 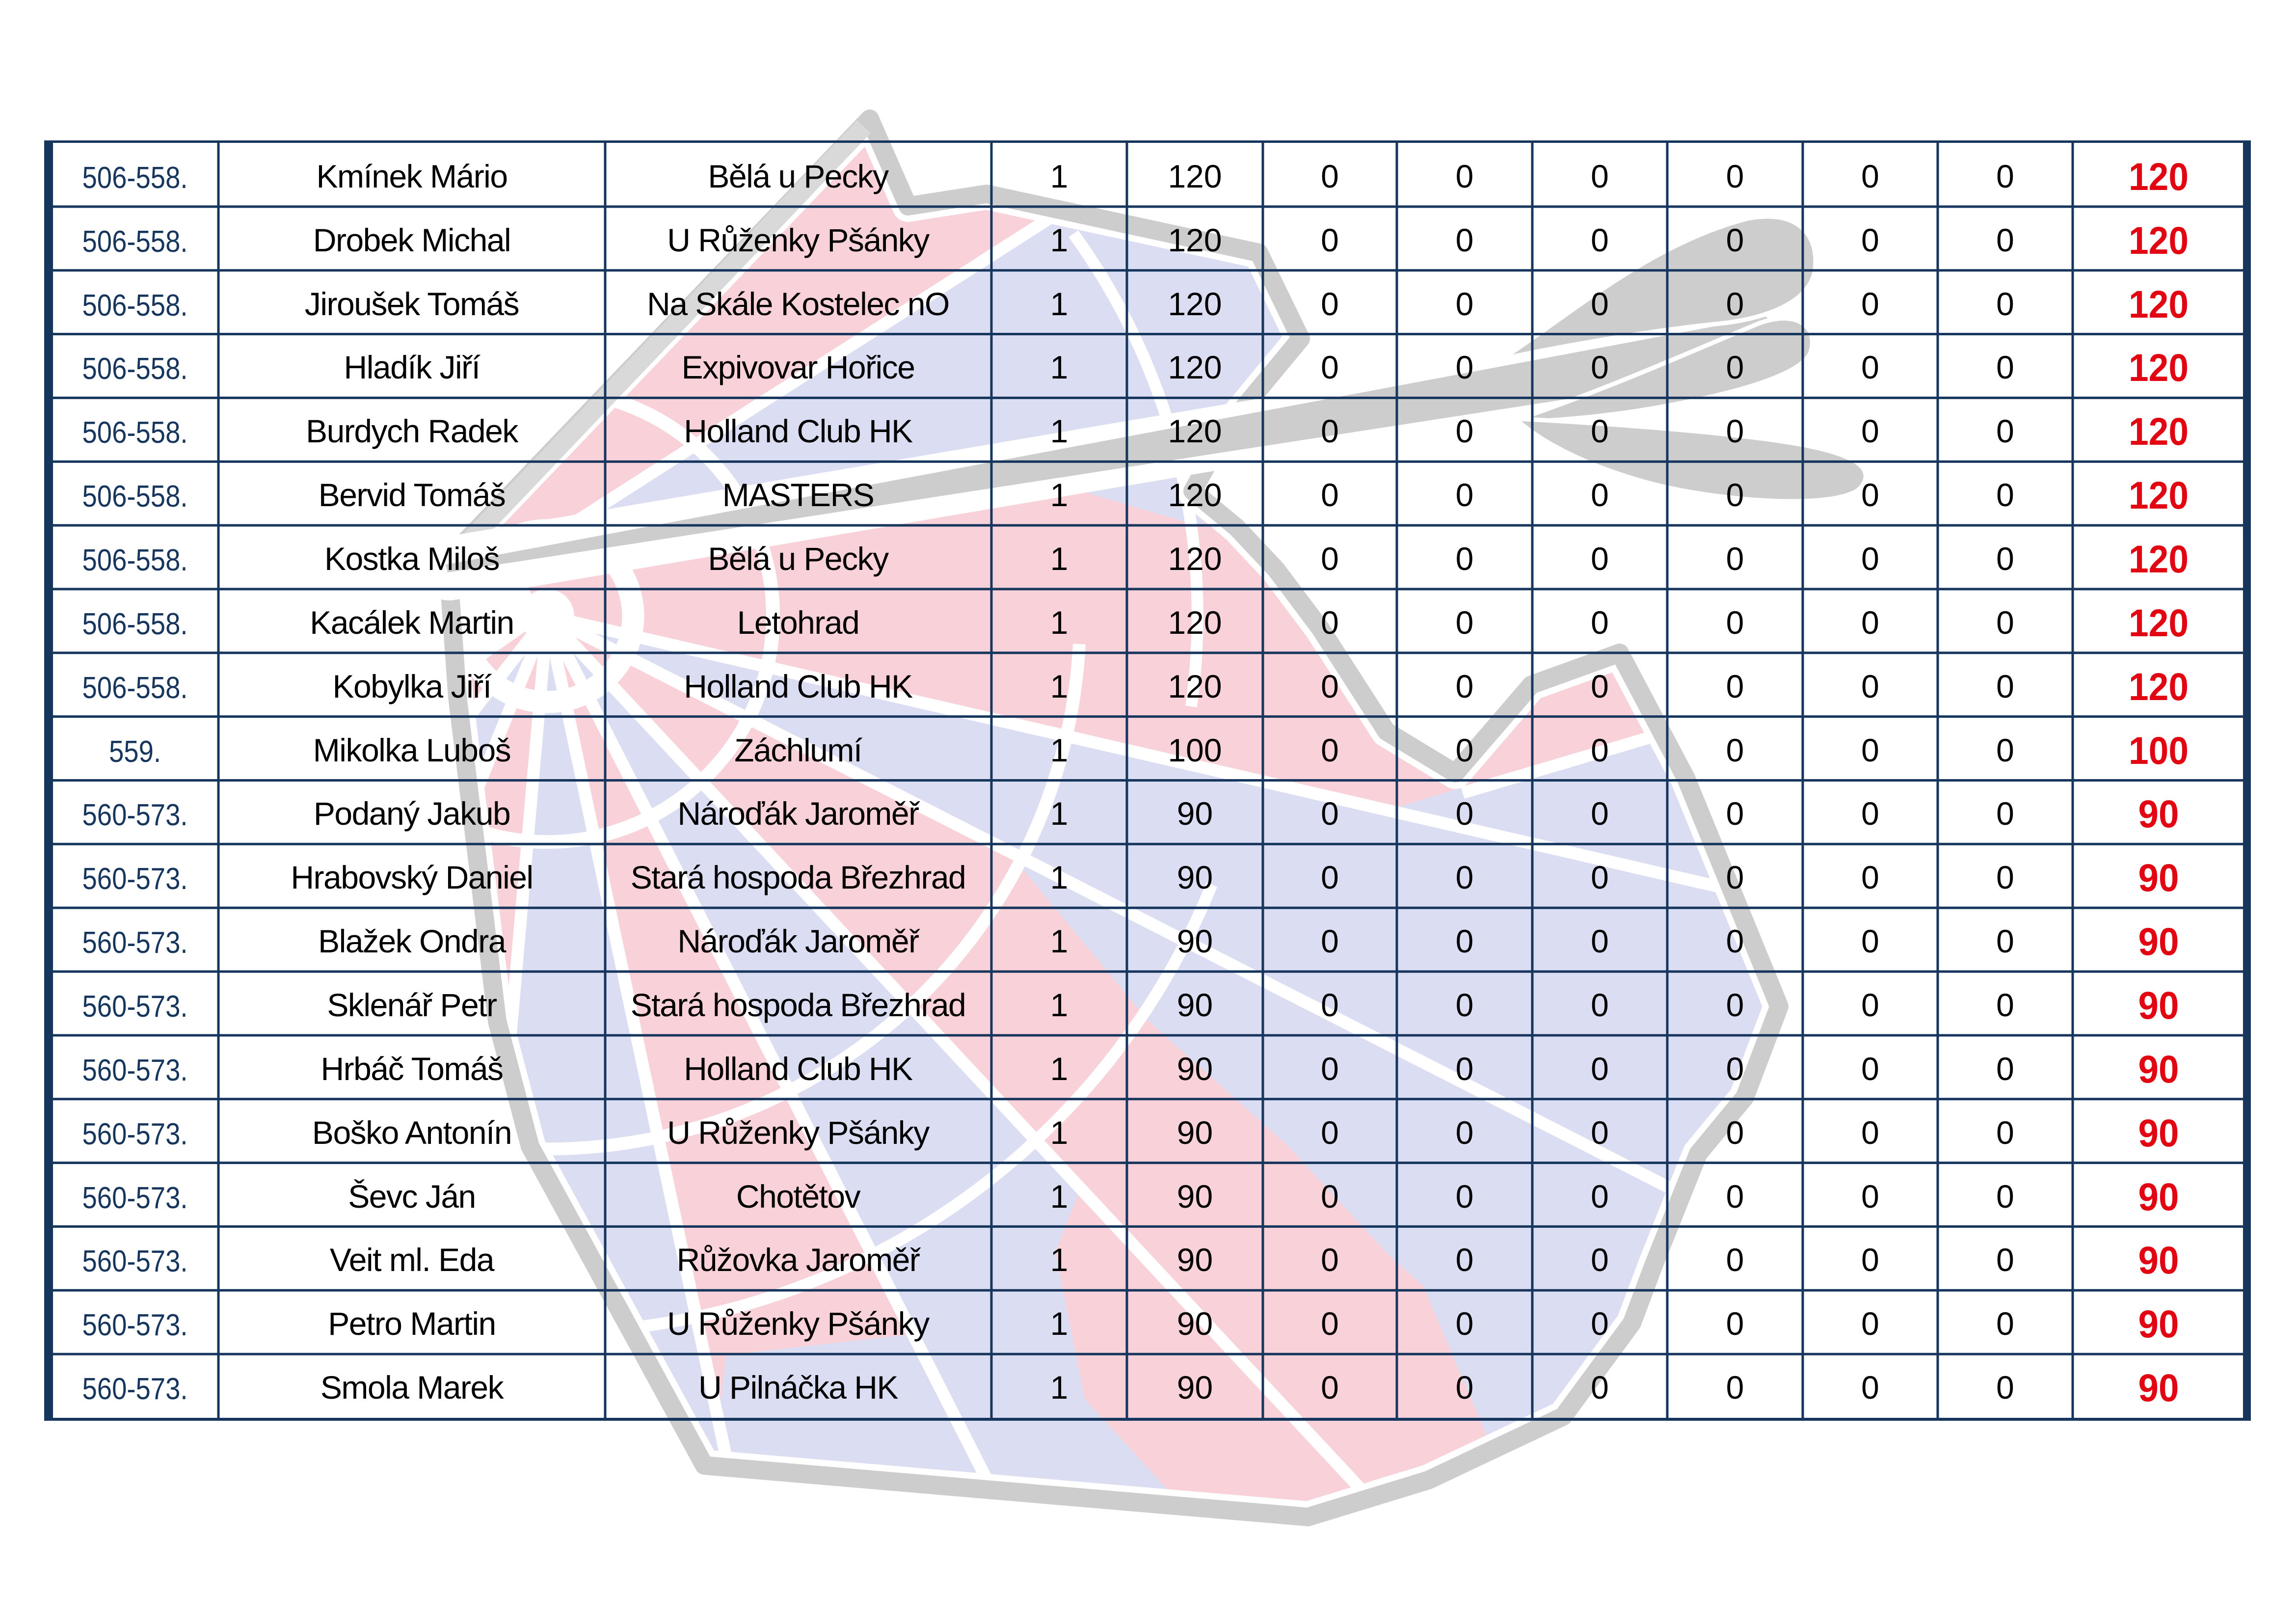 I want to click on svg-text: U Pilnáčka HK, so click(x=798, y=1387).